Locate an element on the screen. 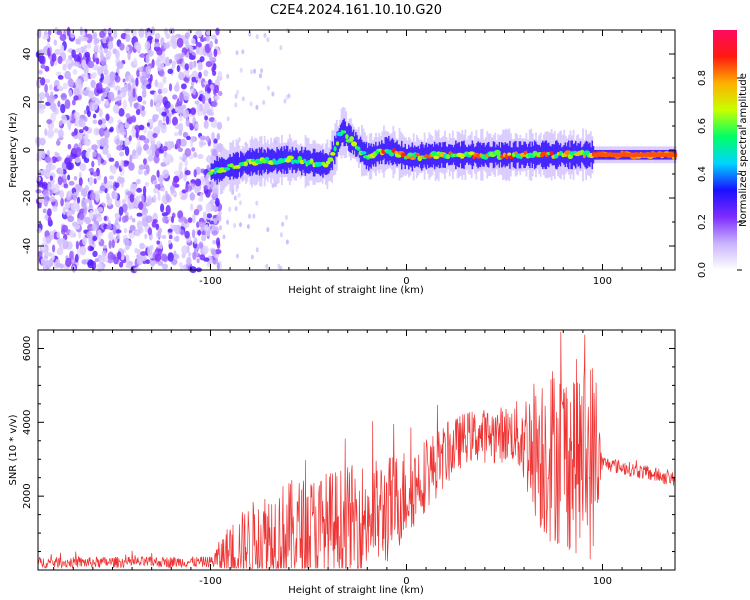 Image resolution: width=750 pixels, height=600 pixels. figure-title: C2E4.2024.161.10.10.G20 is located at coordinates (356, 10).